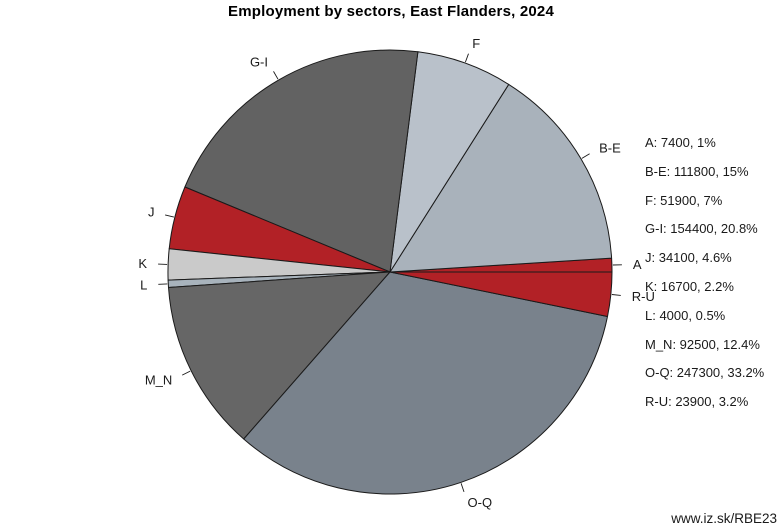 This screenshot has height=532, width=782. What do you see at coordinates (462, 488) in the screenshot?
I see `tick-line-O-Q` at bounding box center [462, 488].